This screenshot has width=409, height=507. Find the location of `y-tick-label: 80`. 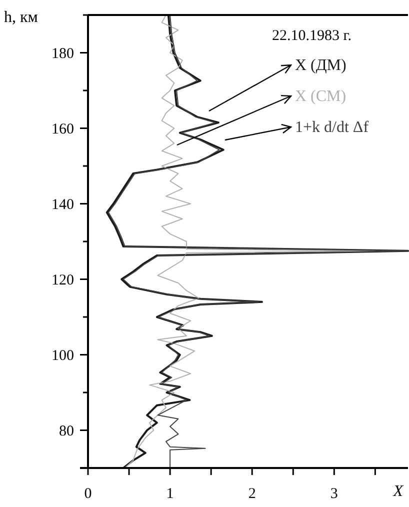

y-tick-label: 80 is located at coordinates (66, 432).